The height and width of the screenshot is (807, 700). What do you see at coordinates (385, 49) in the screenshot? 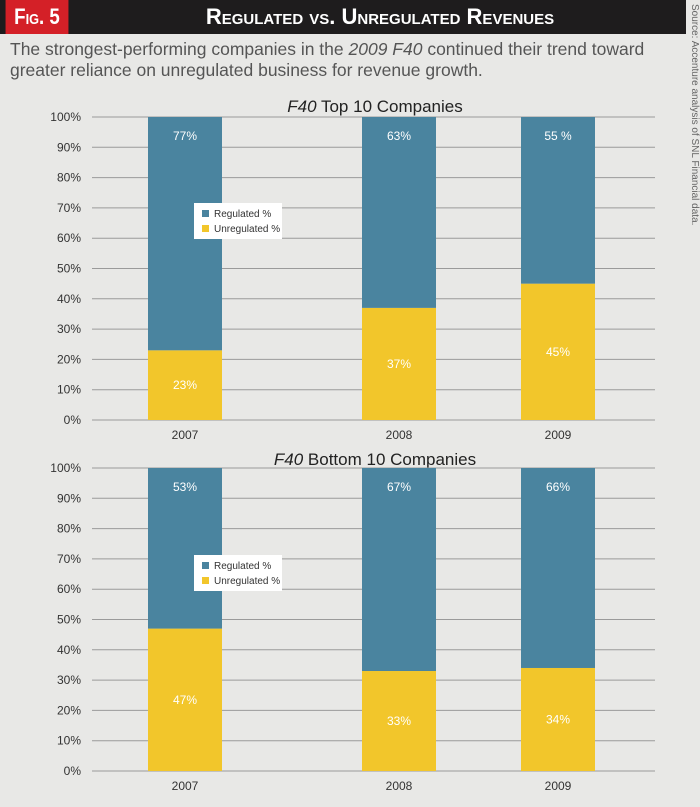
I see `subtitle-emphasis: 2009 F40` at bounding box center [385, 49].